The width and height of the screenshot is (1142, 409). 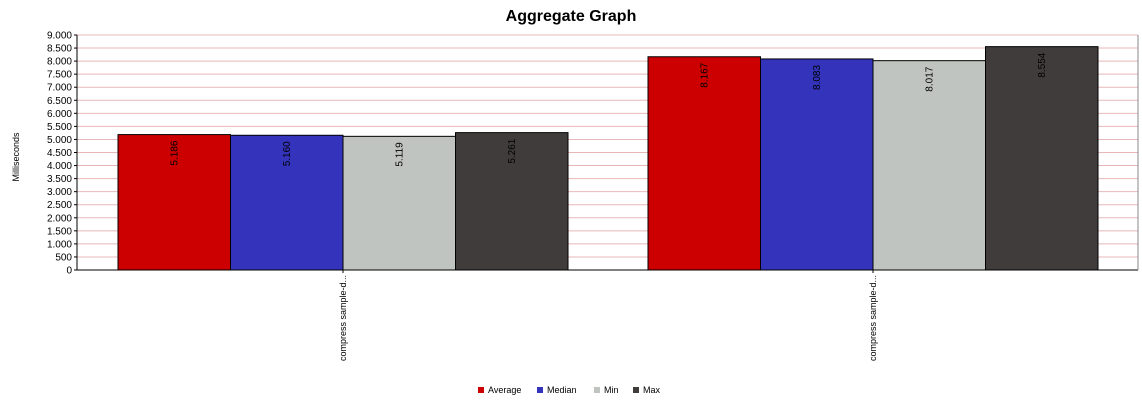 What do you see at coordinates (481, 390) in the screenshot?
I see `legend-swatch-average` at bounding box center [481, 390].